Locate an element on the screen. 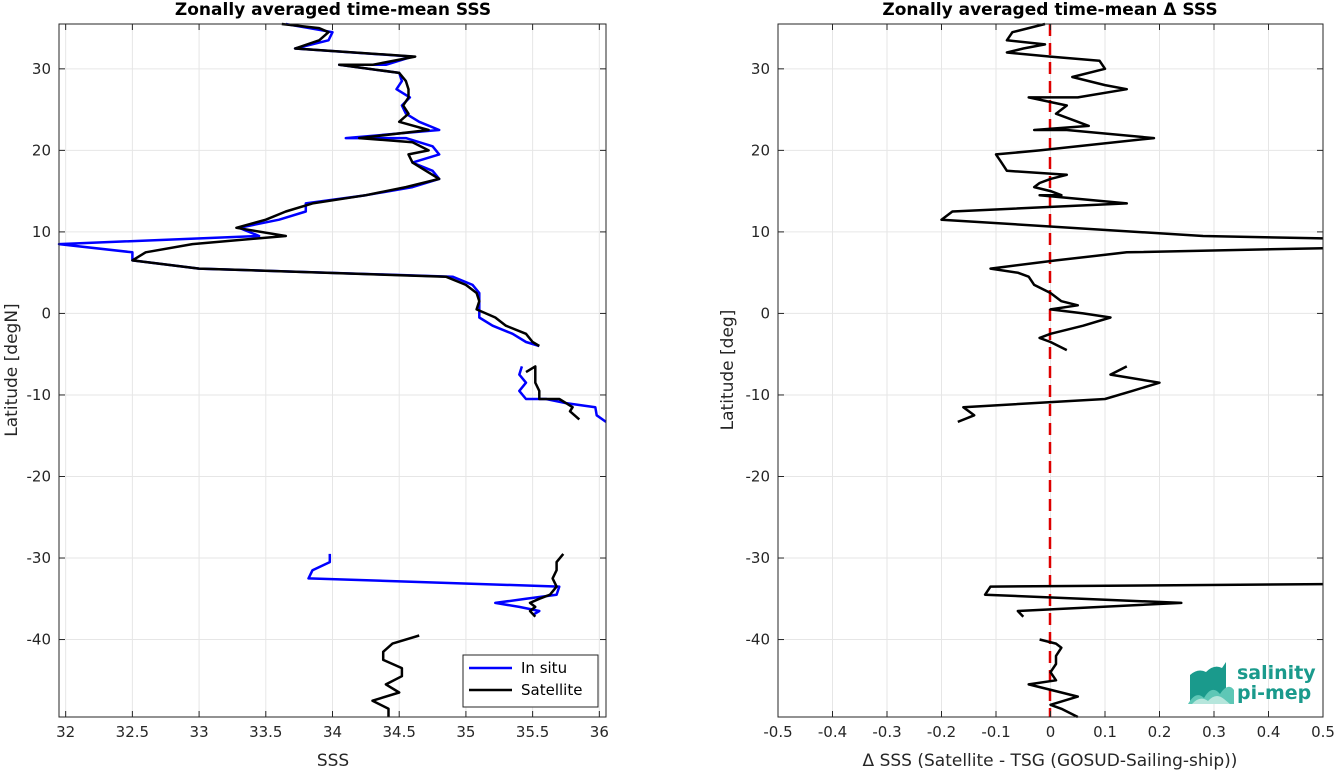  delta-sss-x-tick-label: 0.4 is located at coordinates (1269, 732).